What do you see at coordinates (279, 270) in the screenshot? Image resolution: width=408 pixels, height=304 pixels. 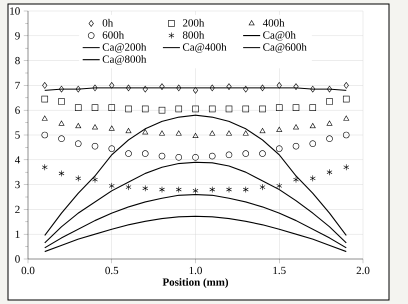 I see `x-tick-label: 1.5` at bounding box center [279, 270].